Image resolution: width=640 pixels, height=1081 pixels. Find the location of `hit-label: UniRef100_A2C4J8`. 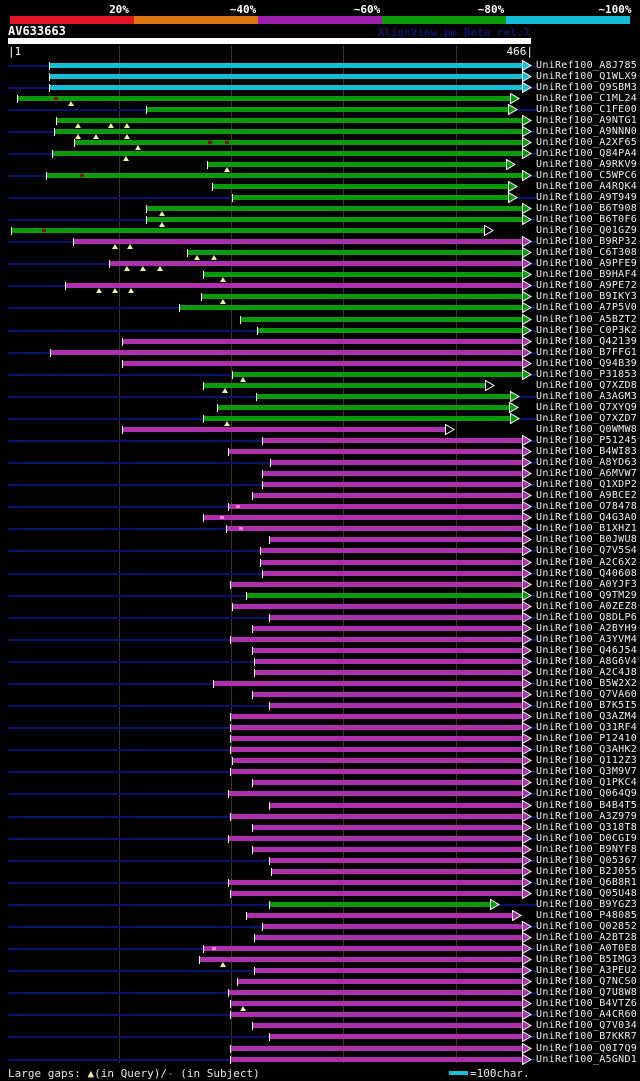

hit-label: UniRef100_A2C4J8 is located at coordinates (587, 672).